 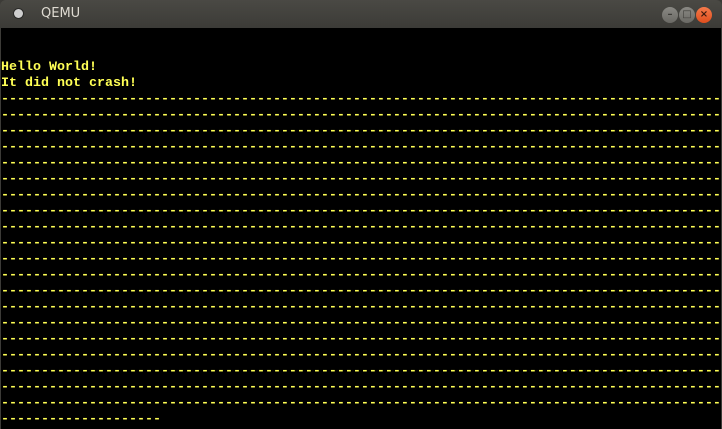 I want to click on close-icon: ×, so click(x=704, y=14).